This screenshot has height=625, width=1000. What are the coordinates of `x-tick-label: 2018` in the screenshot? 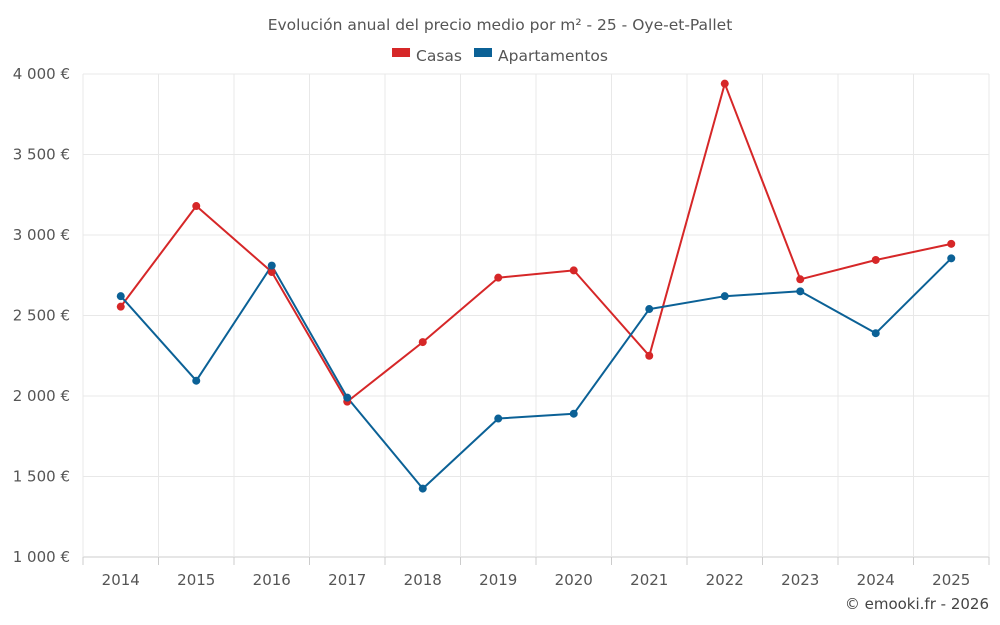 It's located at (423, 580).